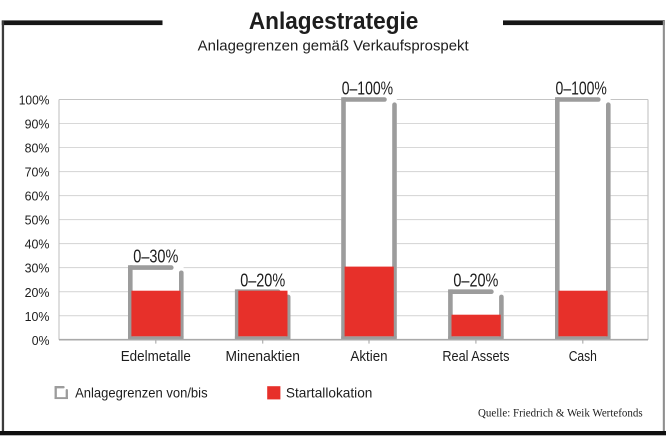 Image resolution: width=666 pixels, height=437 pixels. Describe the element at coordinates (37, 124) in the screenshot. I see `svg-text: 90%` at that location.